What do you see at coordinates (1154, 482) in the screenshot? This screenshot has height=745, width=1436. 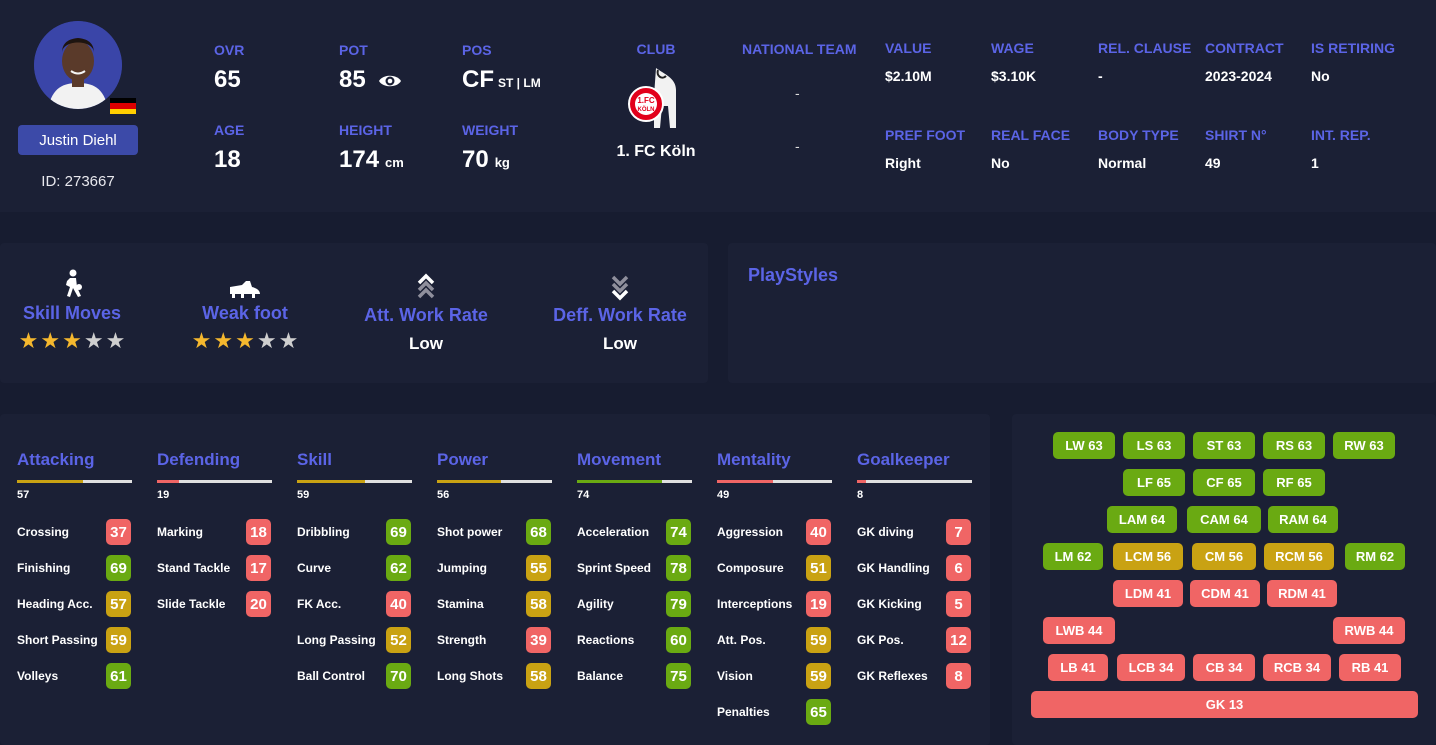 I see `position-rating-lf: LF 65` at bounding box center [1154, 482].